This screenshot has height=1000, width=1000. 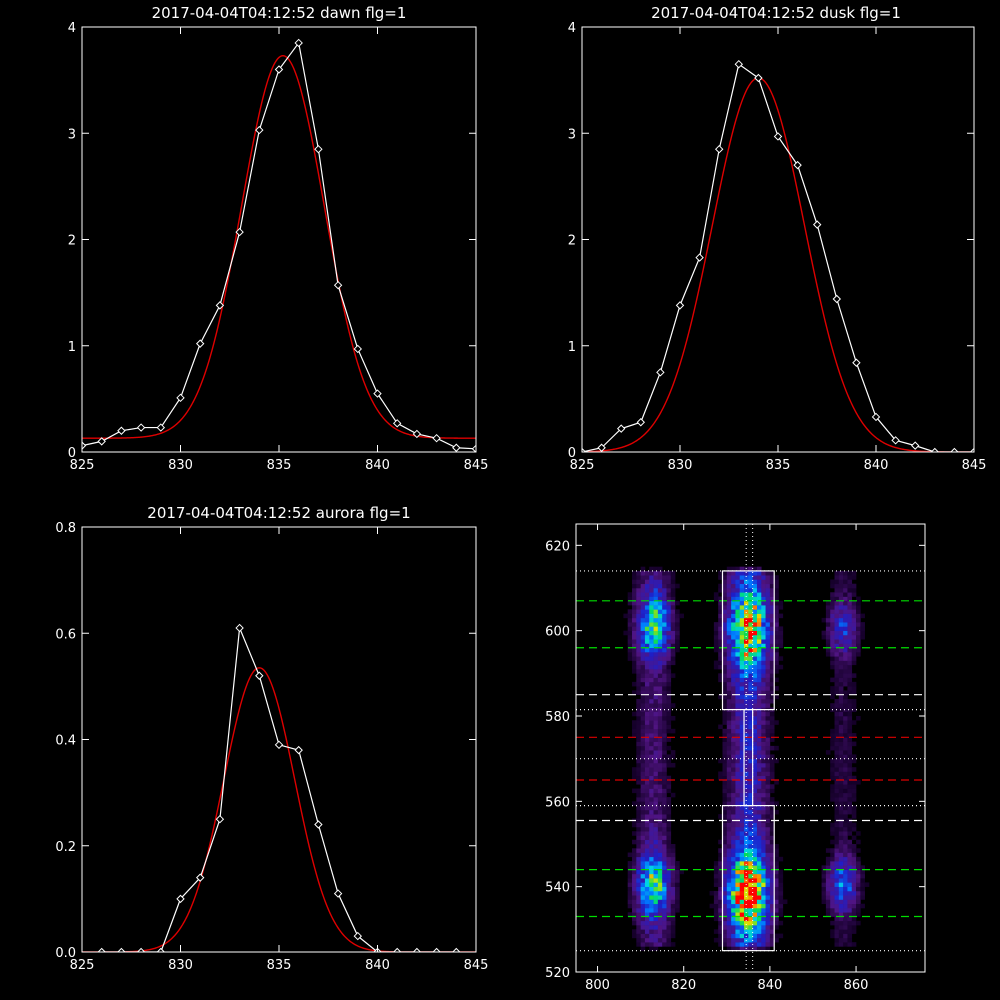 What do you see at coordinates (778, 264) in the screenshot?
I see `fit-curve` at bounding box center [778, 264].